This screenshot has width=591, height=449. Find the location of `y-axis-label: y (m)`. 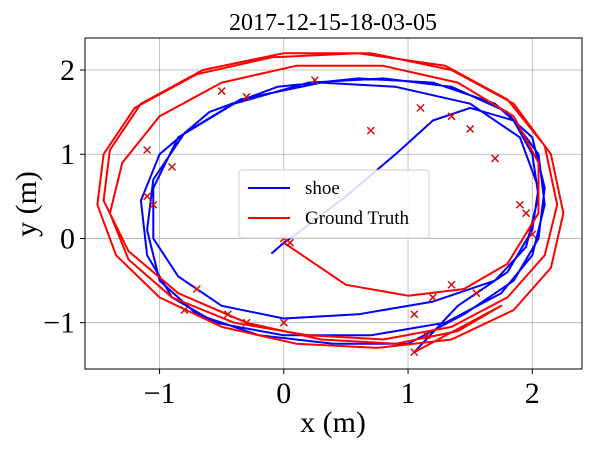

y-axis-label: y (m) is located at coordinates (26, 204).